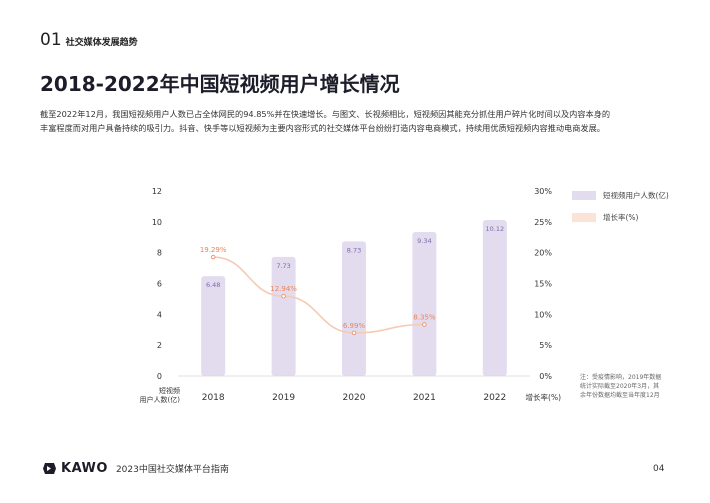  I want to click on bar-2021, so click(424, 304).